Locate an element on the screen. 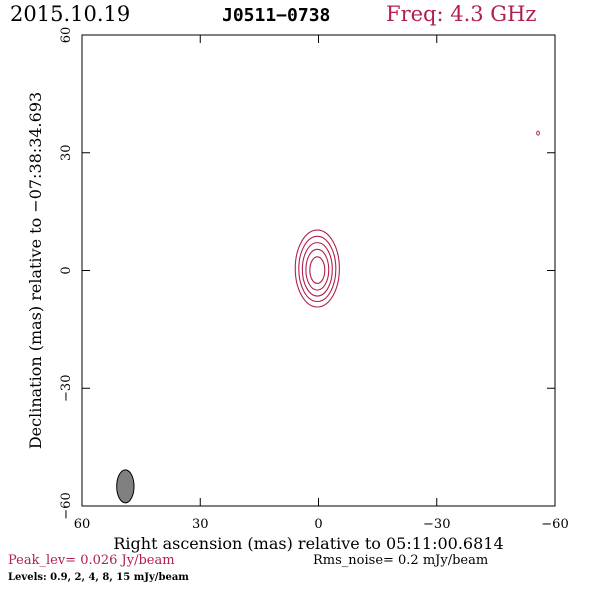  x-tick-label-4: −60 is located at coordinates (554, 524).